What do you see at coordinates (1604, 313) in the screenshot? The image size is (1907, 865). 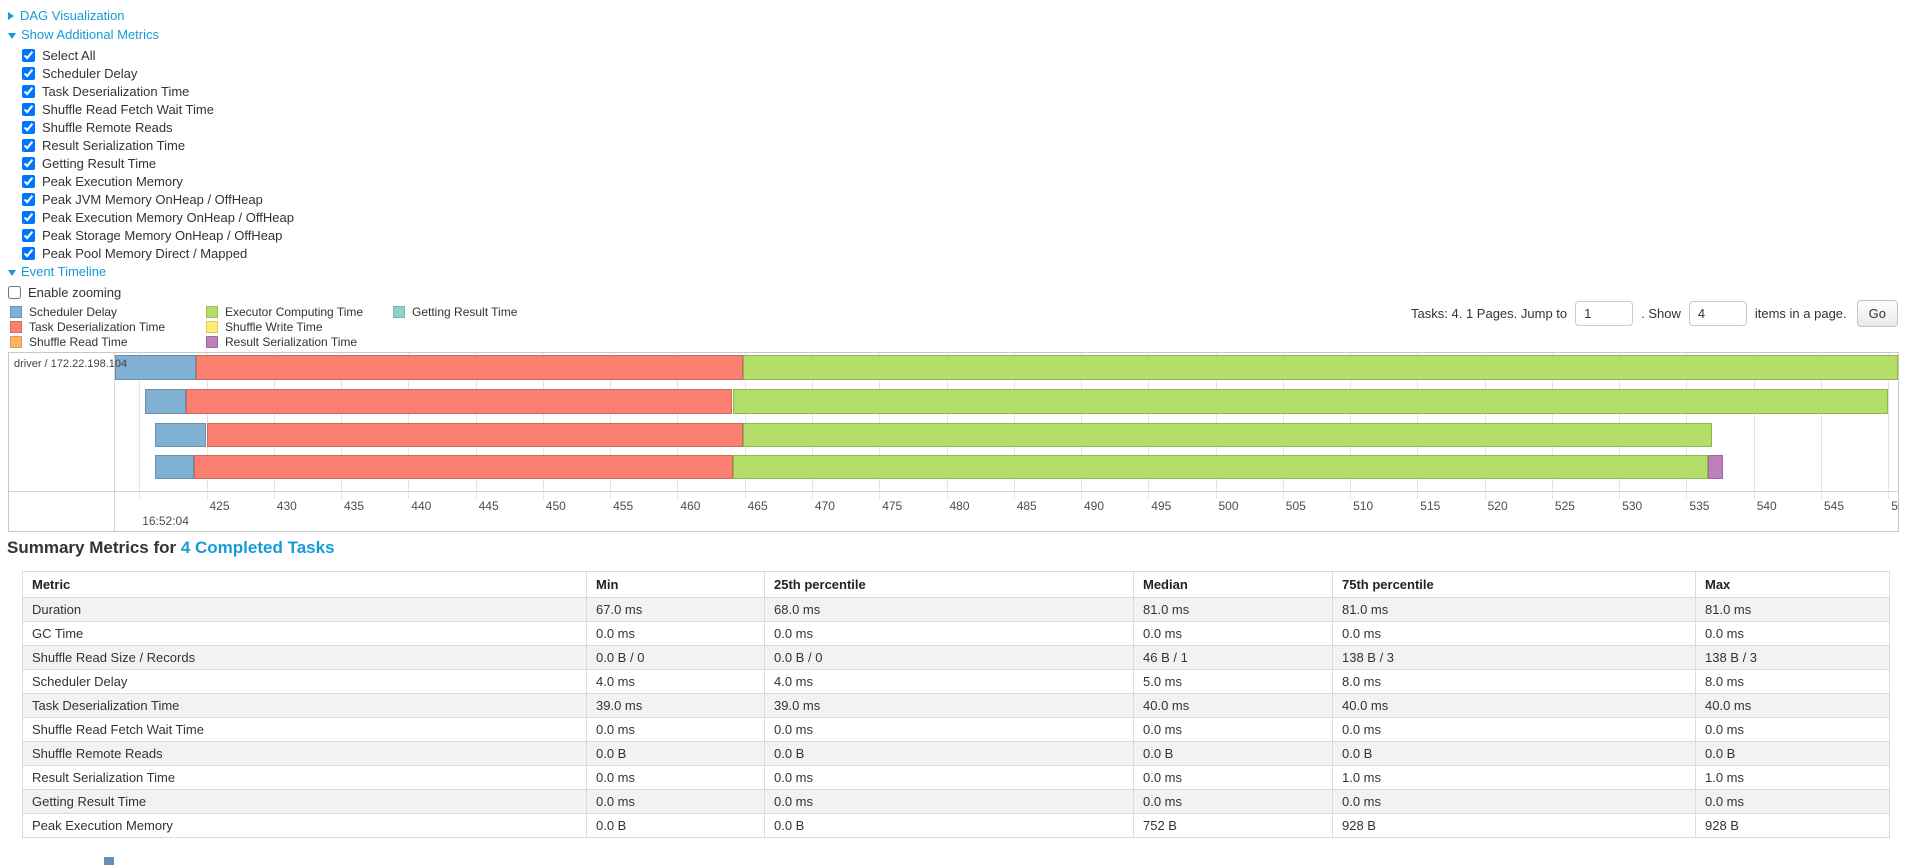 I see `jump-to-page-input` at bounding box center [1604, 313].